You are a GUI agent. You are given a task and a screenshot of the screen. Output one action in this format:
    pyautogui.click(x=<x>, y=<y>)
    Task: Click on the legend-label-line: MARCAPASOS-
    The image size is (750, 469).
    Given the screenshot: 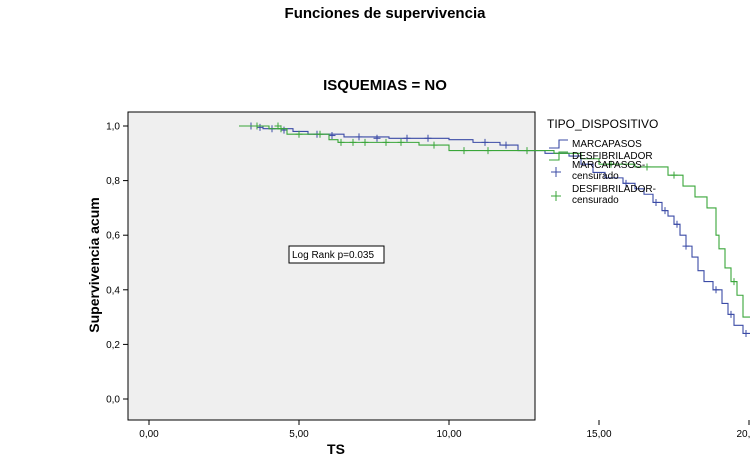 What is the action you would take?
    pyautogui.click(x=608, y=165)
    